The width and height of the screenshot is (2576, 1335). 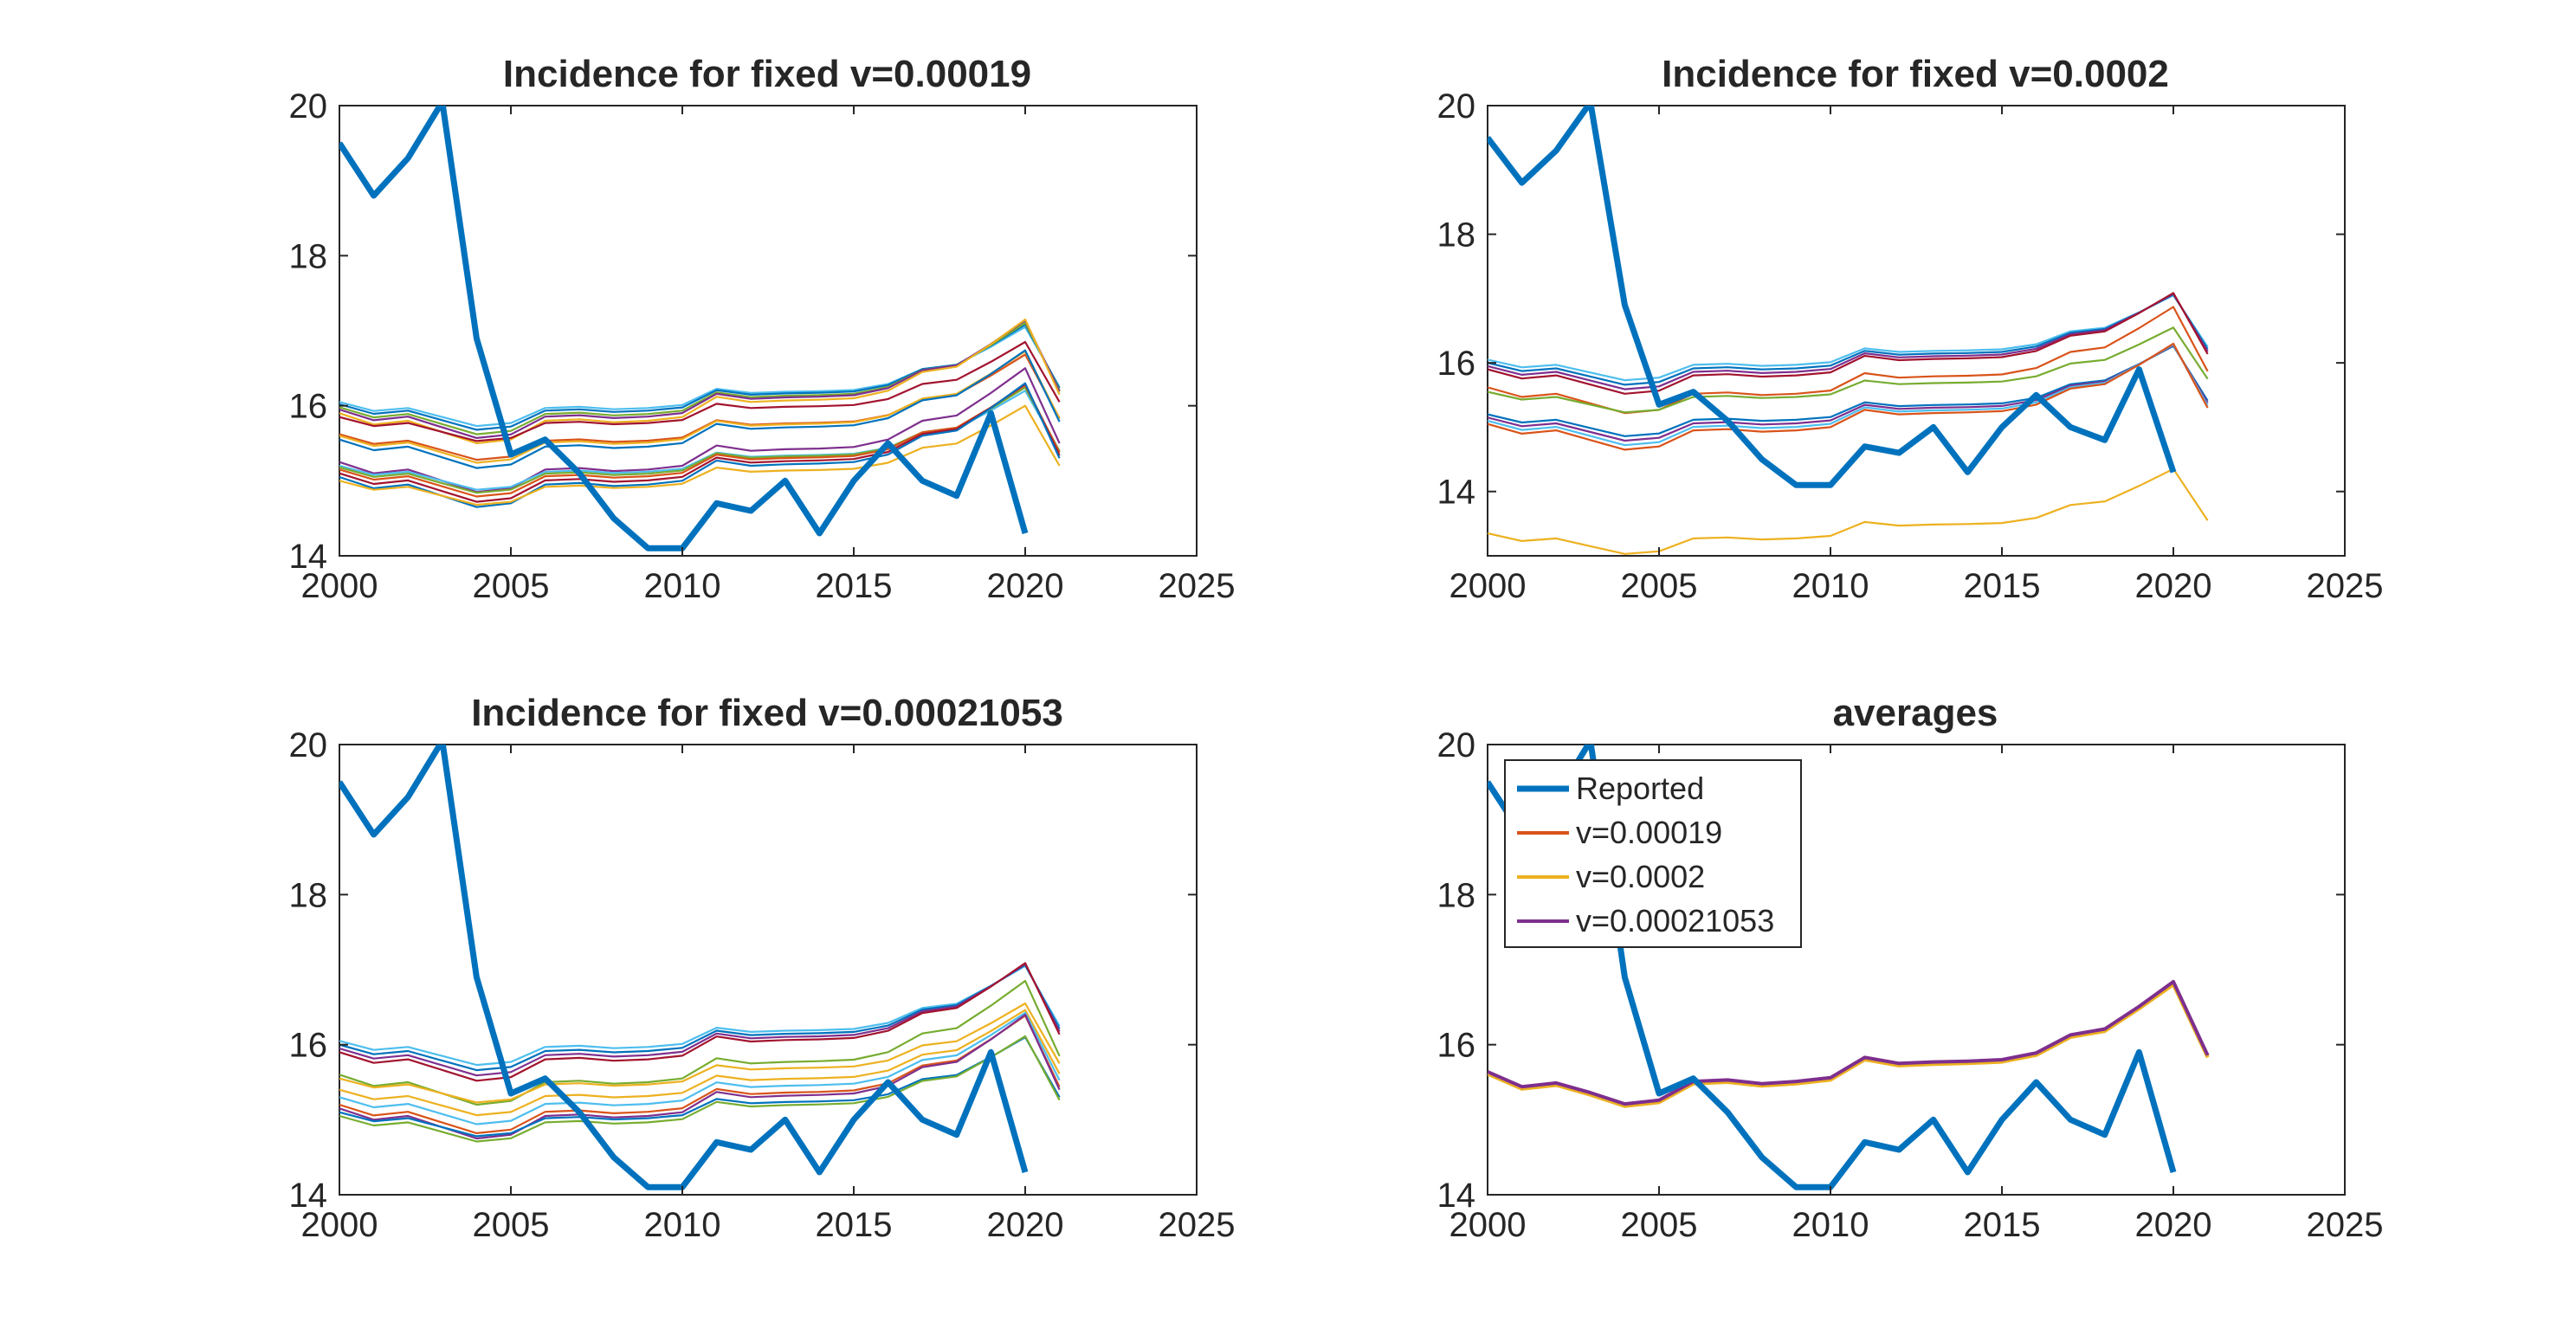 I want to click on legend-label-reported: Reported, so click(x=1640, y=788).